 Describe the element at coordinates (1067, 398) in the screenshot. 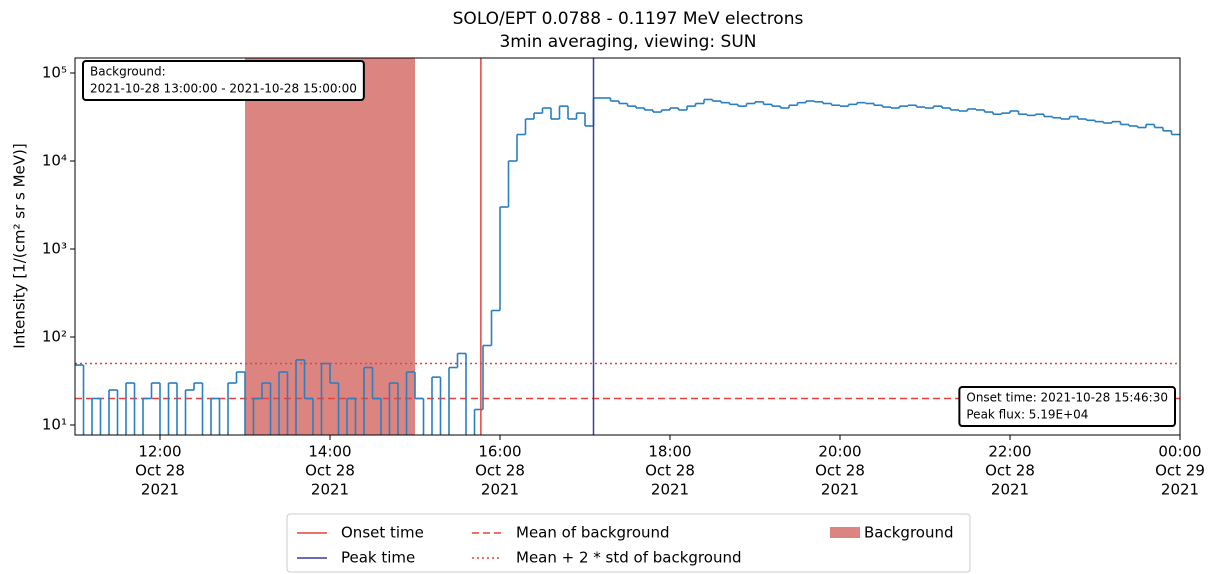

I see `annotation-text: Onset time: 2021-10-28 15:46:30` at that location.